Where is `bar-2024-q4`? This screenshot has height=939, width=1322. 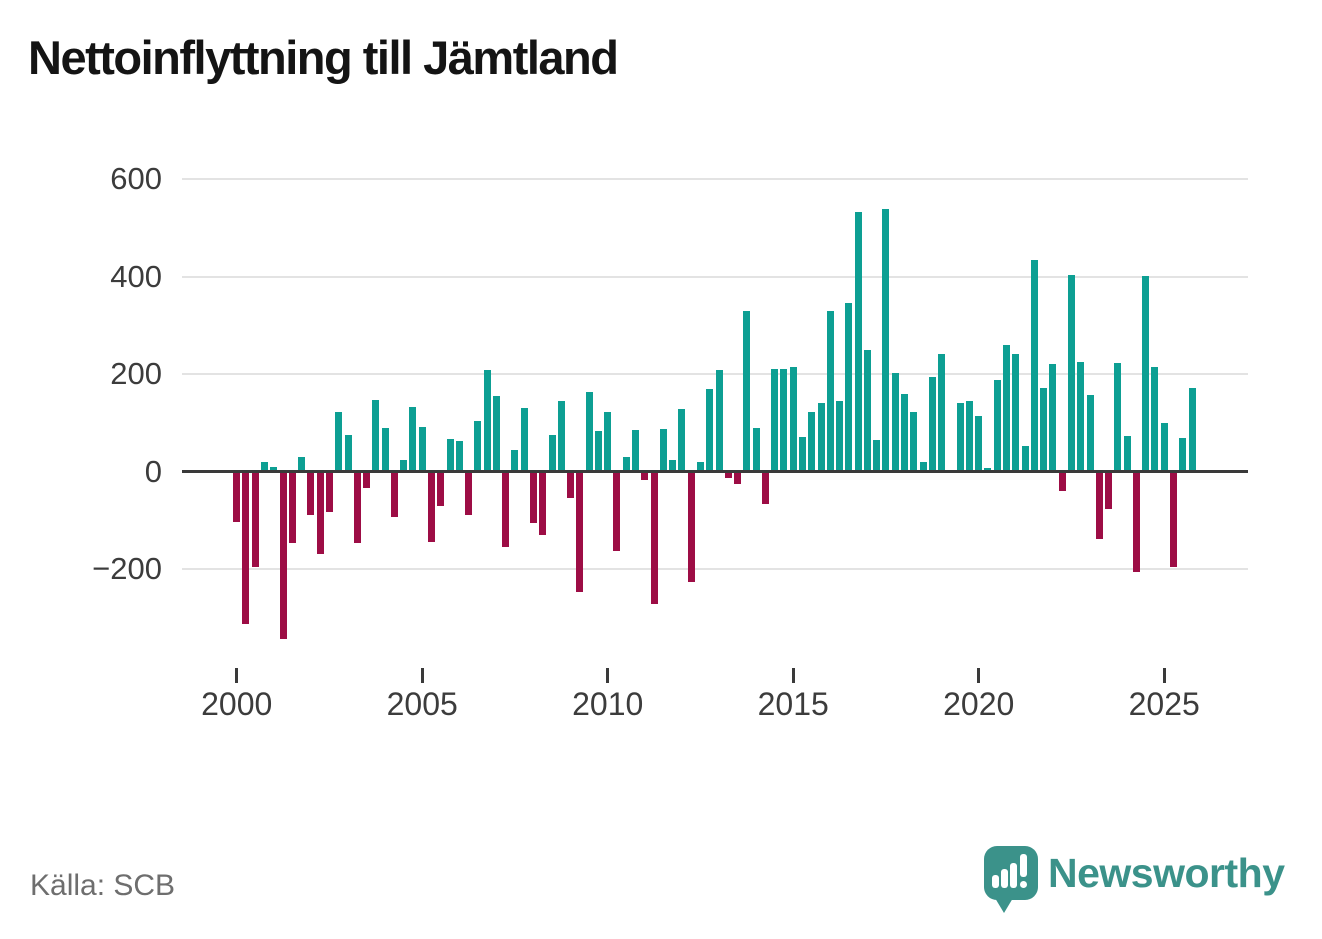
bar-2024-q4 is located at coordinates (1155, 419).